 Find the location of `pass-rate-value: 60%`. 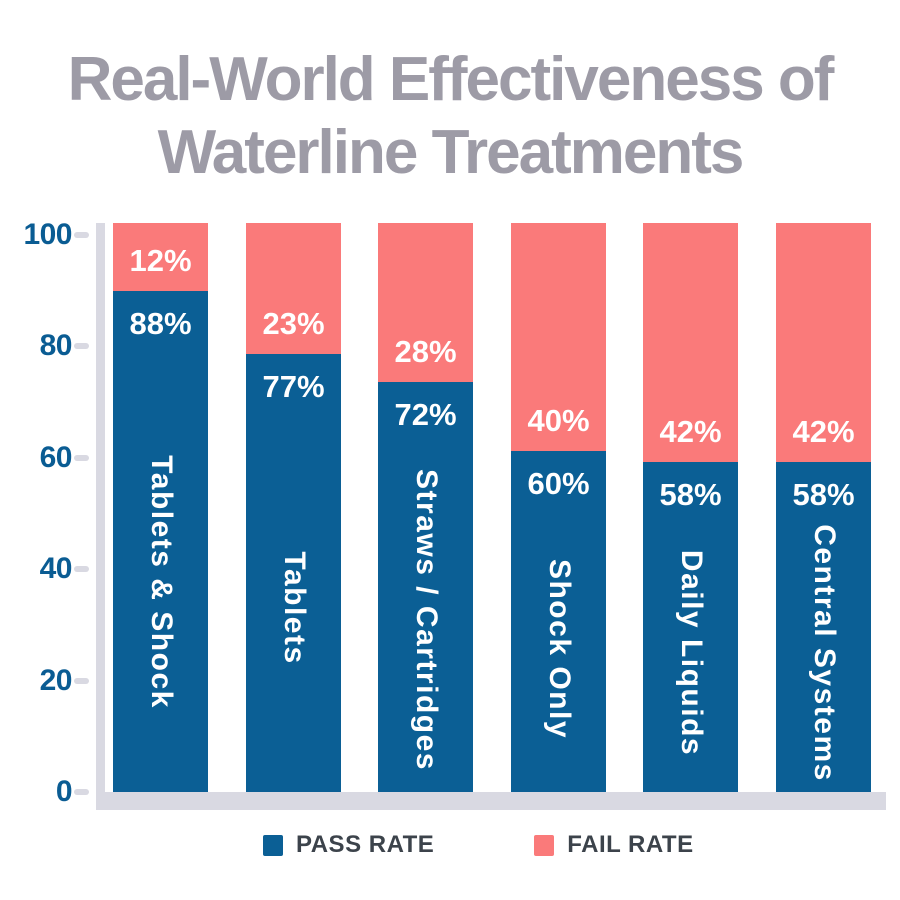

pass-rate-value: 60% is located at coordinates (558, 483).